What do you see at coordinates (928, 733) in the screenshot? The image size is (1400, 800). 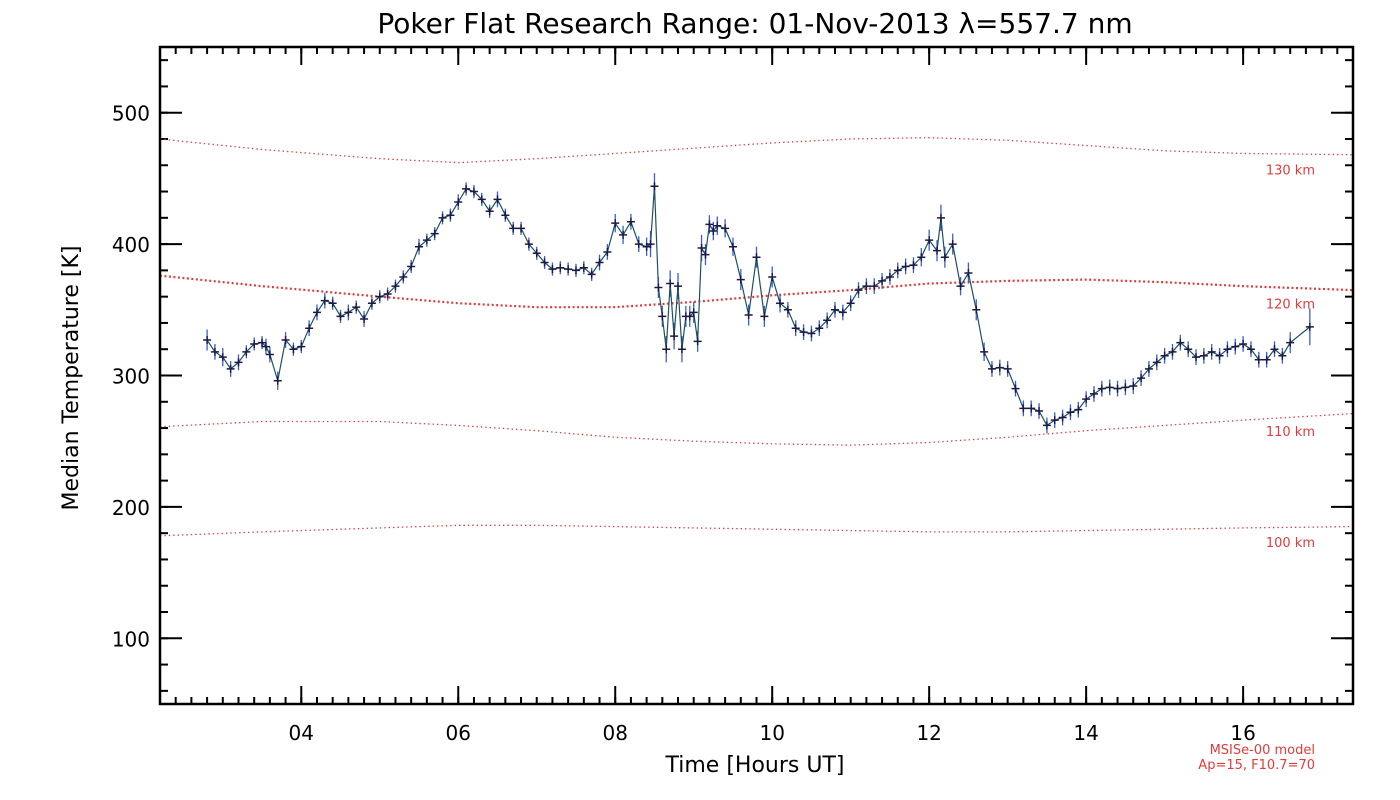 I see `x-tick-label: 12` at bounding box center [928, 733].